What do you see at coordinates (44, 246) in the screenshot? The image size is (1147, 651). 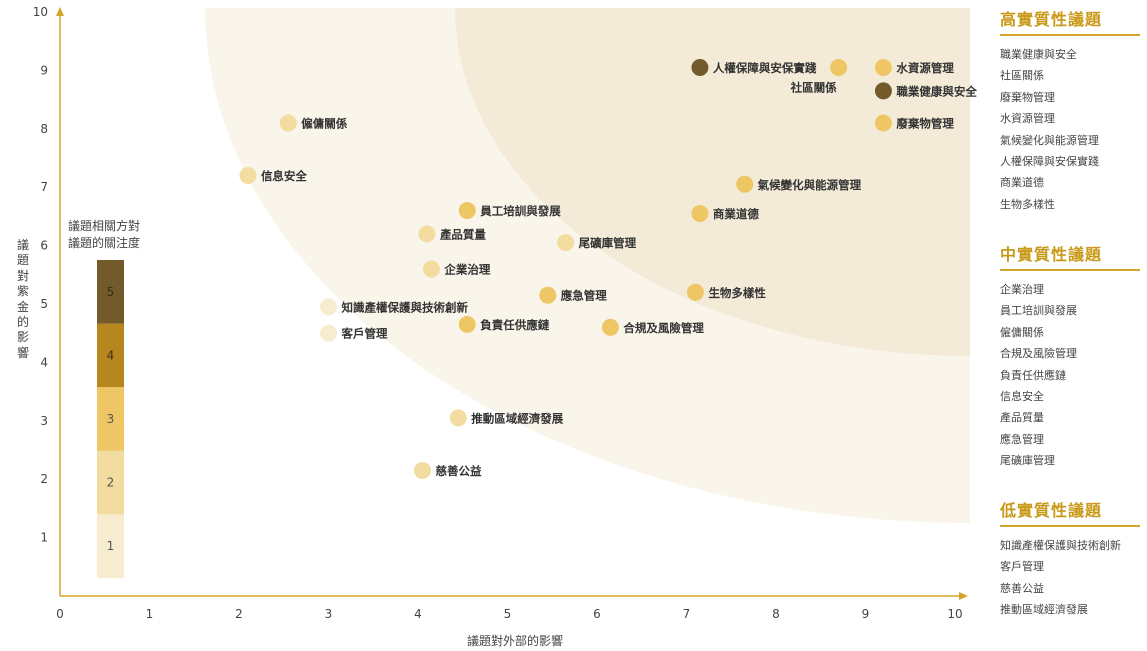 I see `y-tick-label: 6` at bounding box center [44, 246].